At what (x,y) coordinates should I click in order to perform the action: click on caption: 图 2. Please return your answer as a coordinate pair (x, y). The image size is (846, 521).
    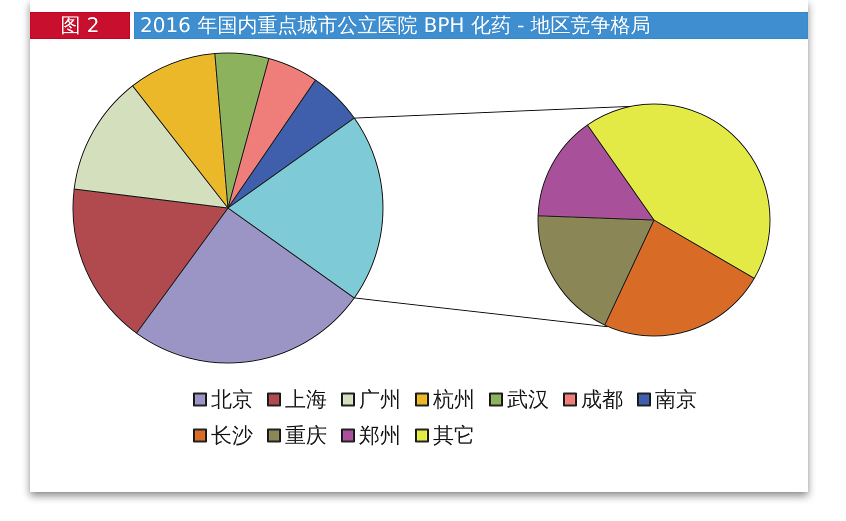
    Looking at the image, I should click on (80, 25).